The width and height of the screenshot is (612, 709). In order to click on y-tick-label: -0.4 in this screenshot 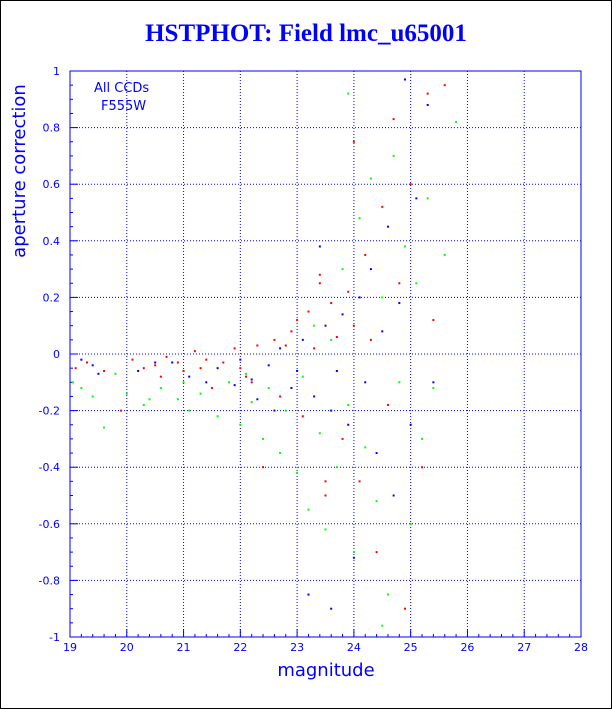, I will do `click(49, 467)`.